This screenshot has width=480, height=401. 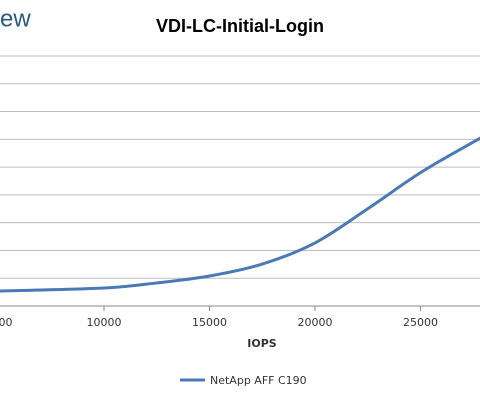 I want to click on x-tick-label: 10000, so click(x=104, y=322).